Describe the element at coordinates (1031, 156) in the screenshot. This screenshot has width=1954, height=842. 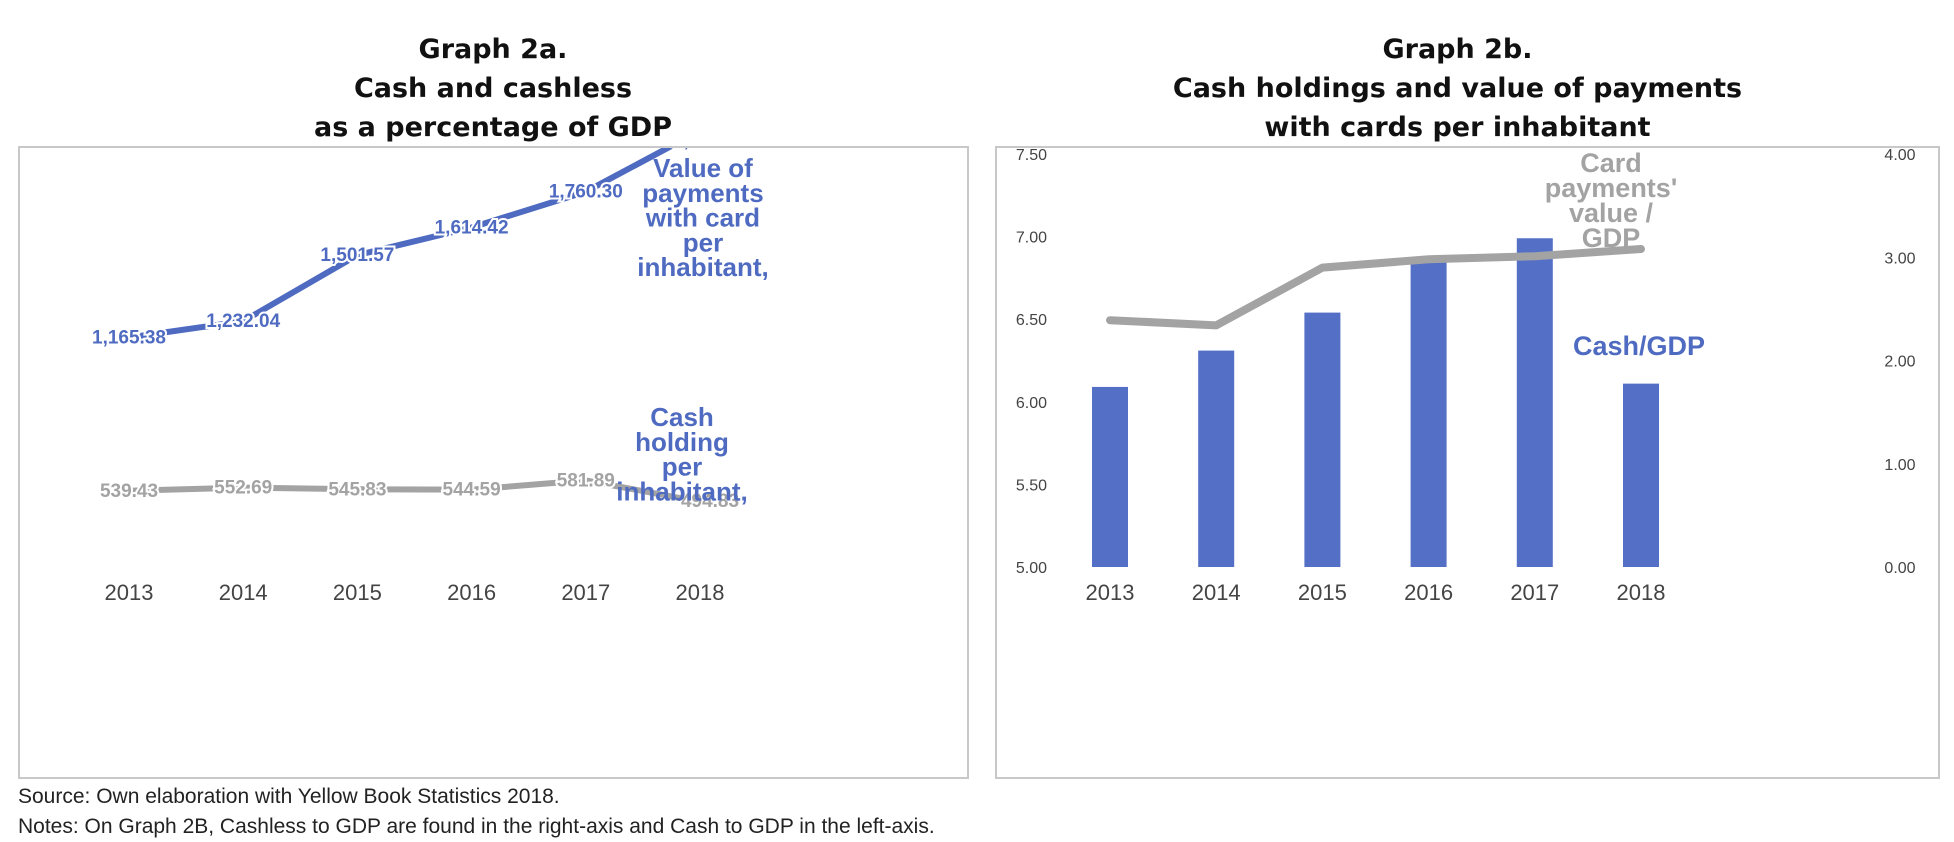
I see `left-axis-tick: 7.50` at that location.